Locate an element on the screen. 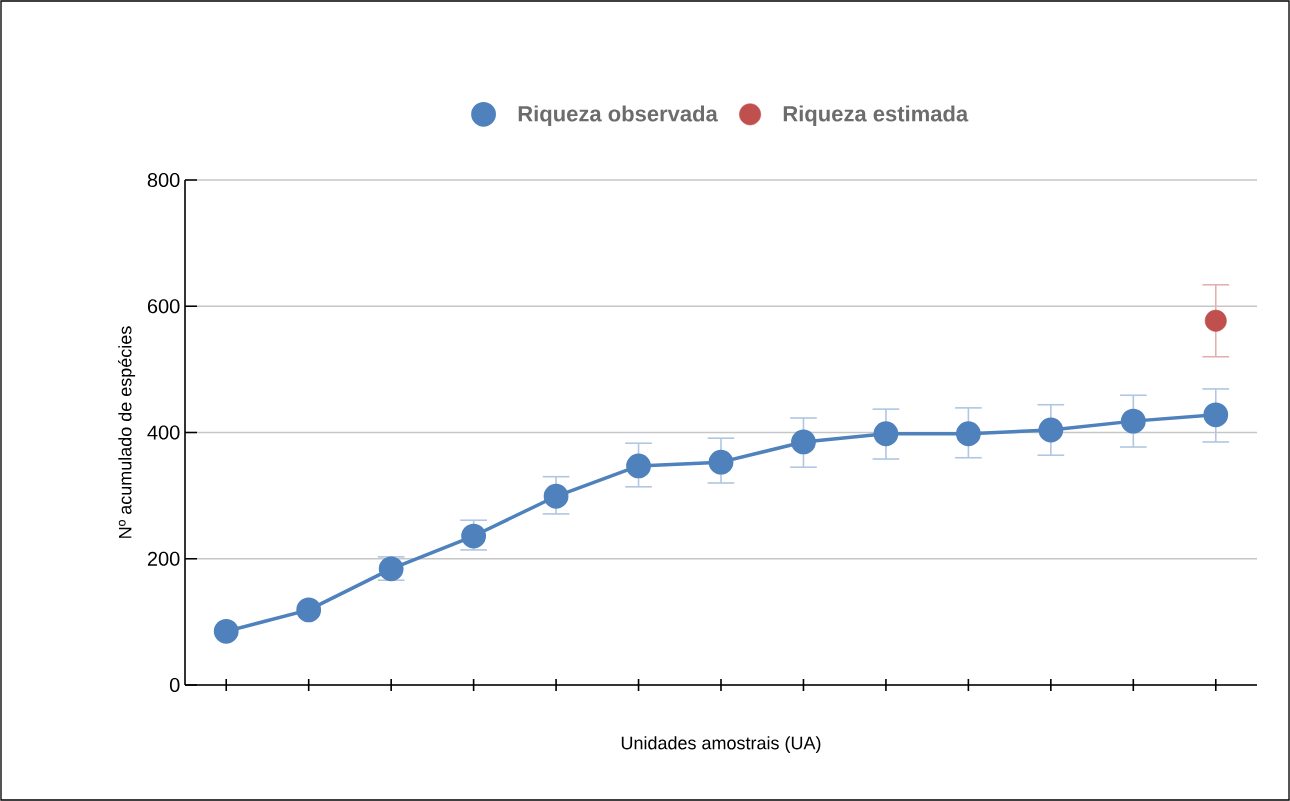 The height and width of the screenshot is (801, 1290). y-tick-label: 0 is located at coordinates (174, 685).